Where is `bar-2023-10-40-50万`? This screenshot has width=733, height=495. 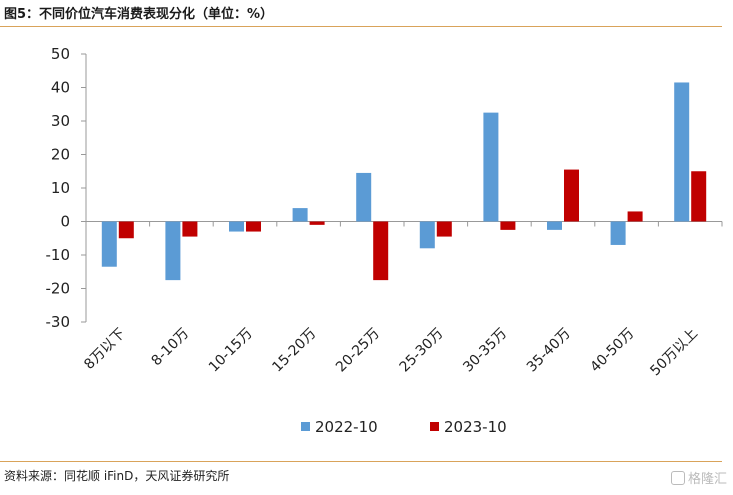
bar-2023-10-40-50万 is located at coordinates (635, 216).